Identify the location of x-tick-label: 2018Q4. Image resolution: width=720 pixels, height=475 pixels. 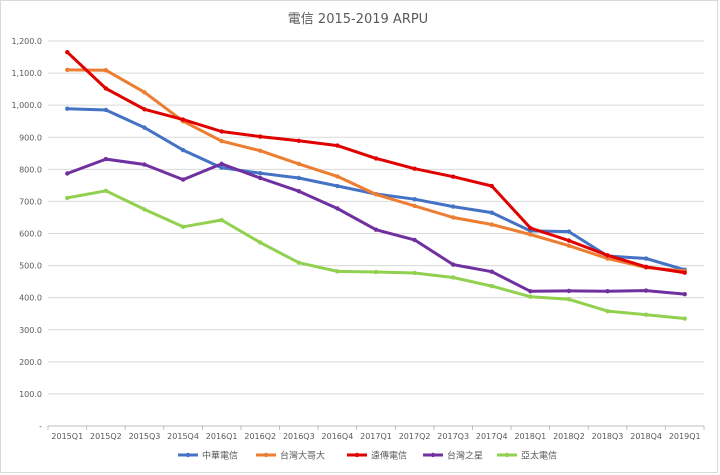
(646, 436).